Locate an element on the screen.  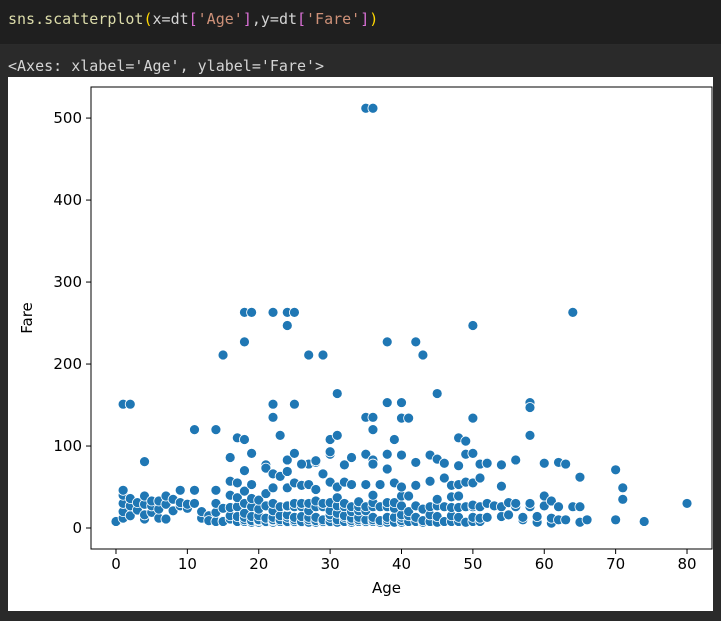
code-arg1-bracket-close: ] is located at coordinates (247, 19).